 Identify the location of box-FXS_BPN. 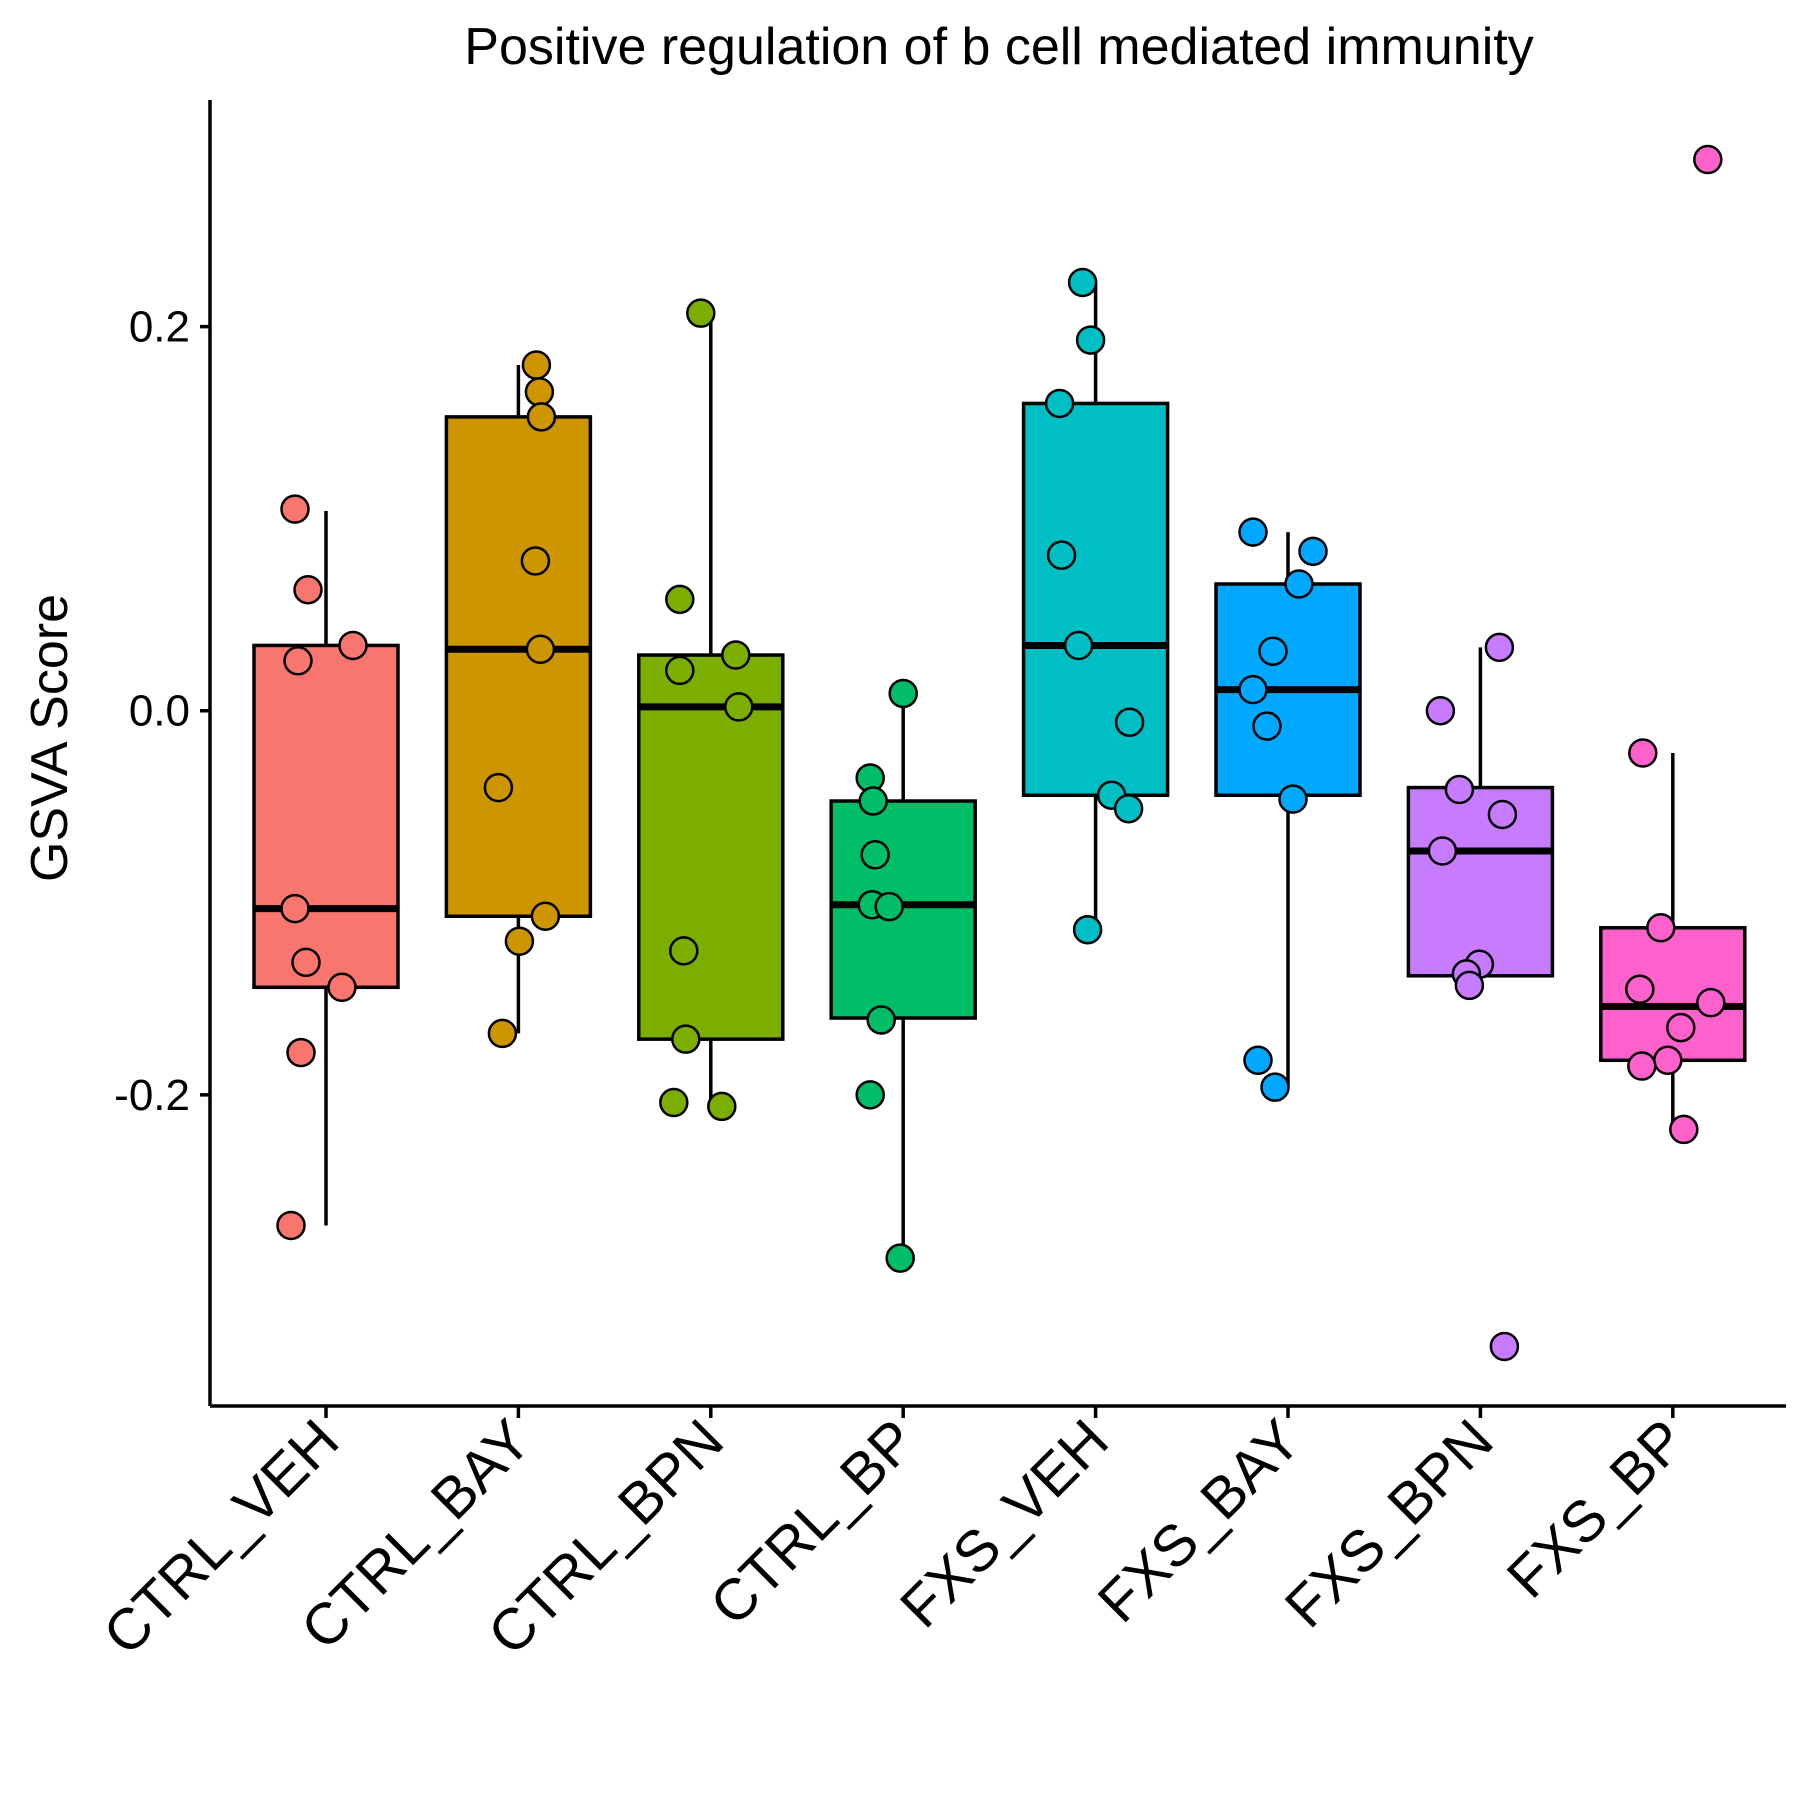
(1480, 815).